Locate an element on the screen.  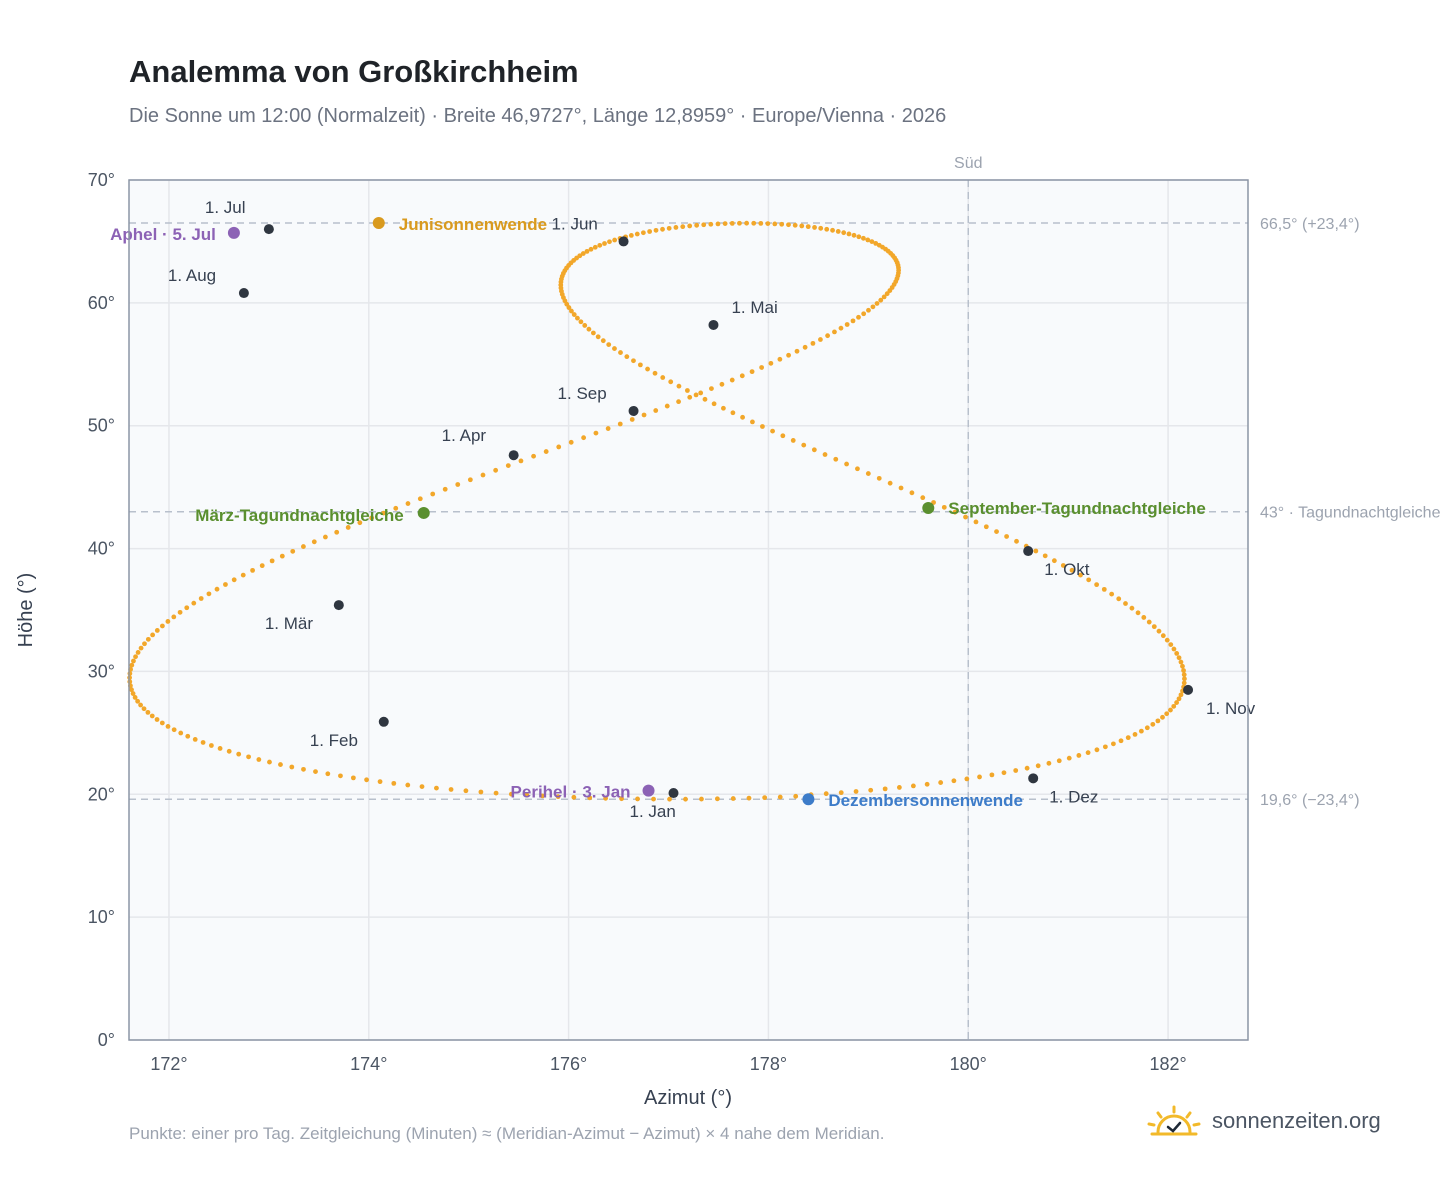
x-tick-label: 182° is located at coordinates (1167, 1064).